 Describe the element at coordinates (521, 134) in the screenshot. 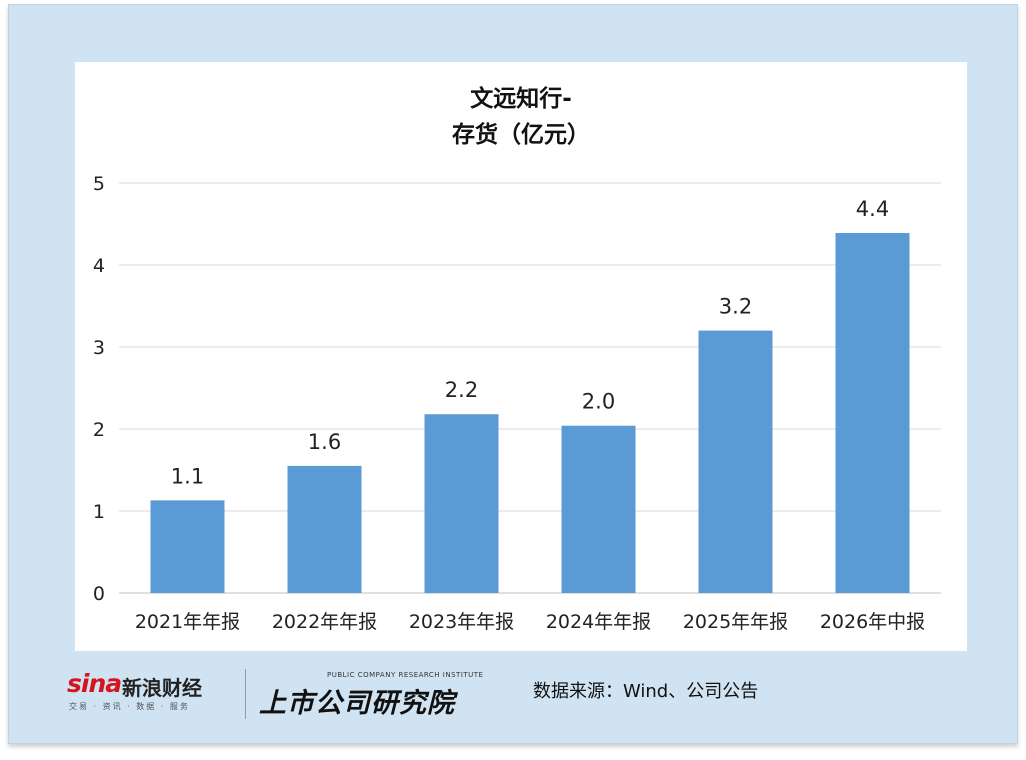

I see `chart-subtitle: 存货（亿元）` at that location.